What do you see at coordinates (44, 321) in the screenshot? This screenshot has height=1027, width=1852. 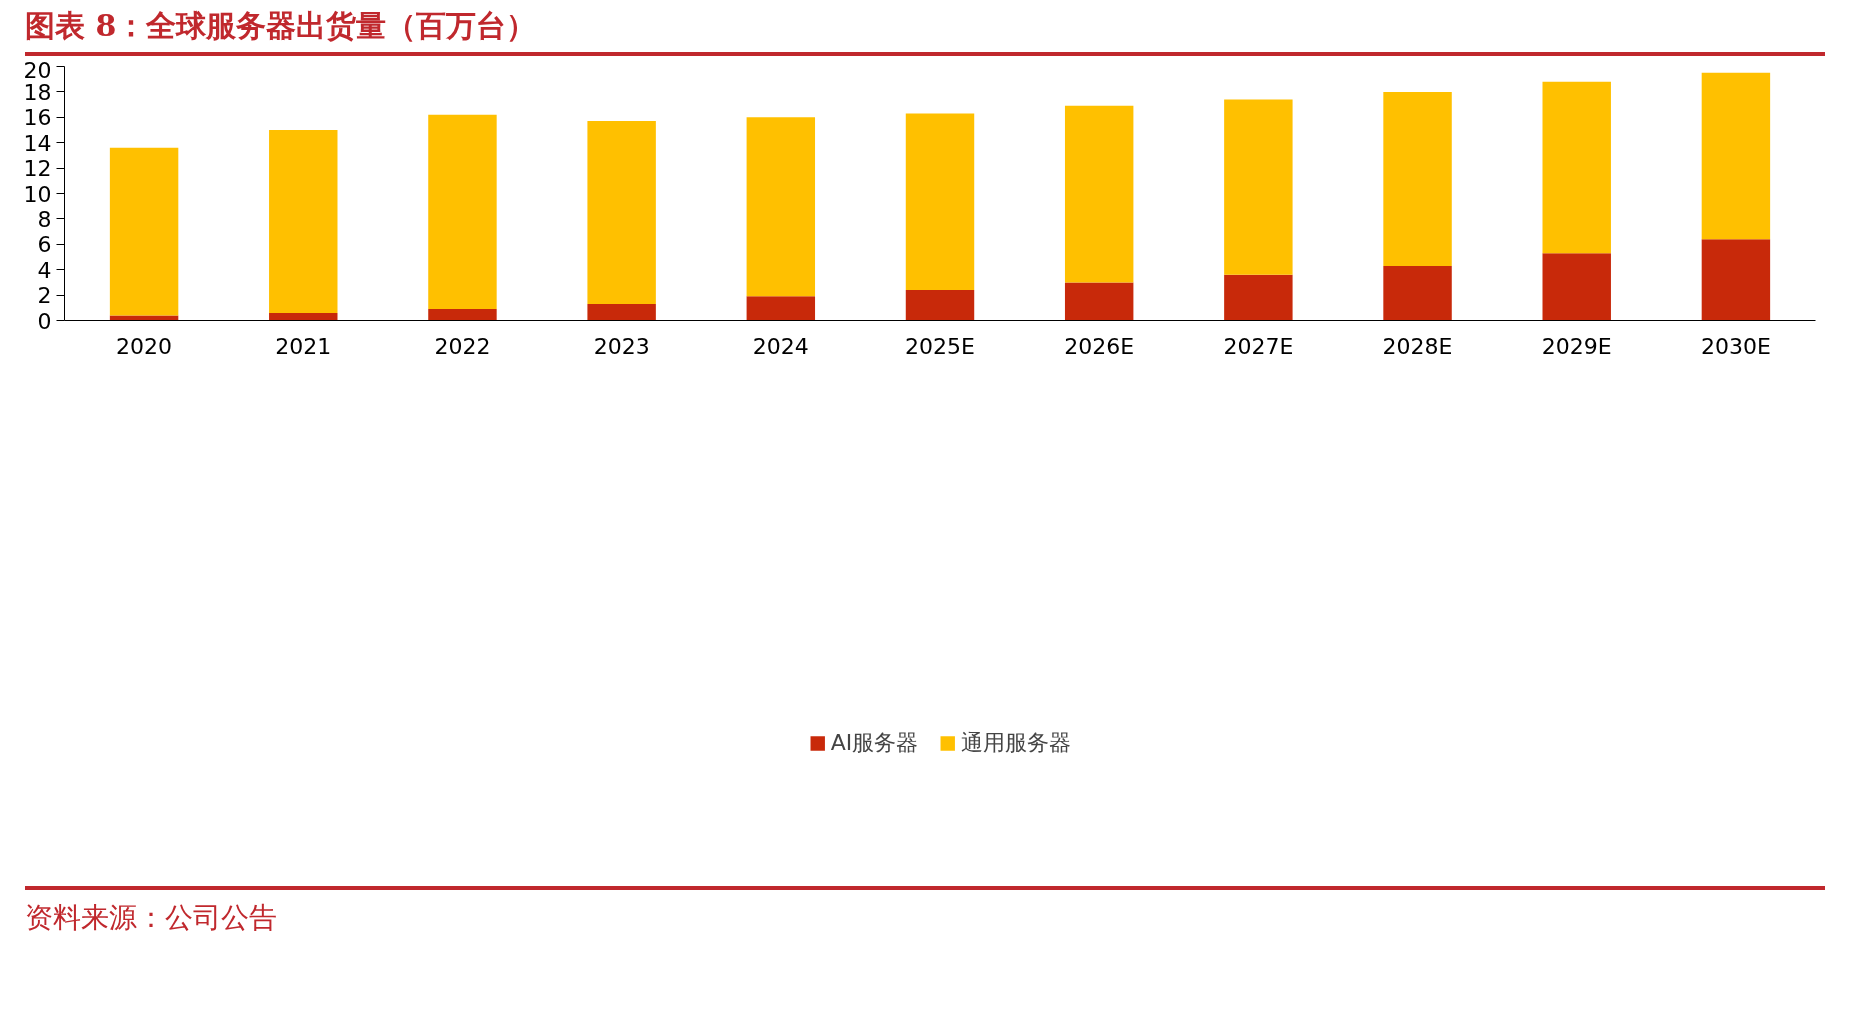 I see `y-tick-label: 0` at bounding box center [44, 321].